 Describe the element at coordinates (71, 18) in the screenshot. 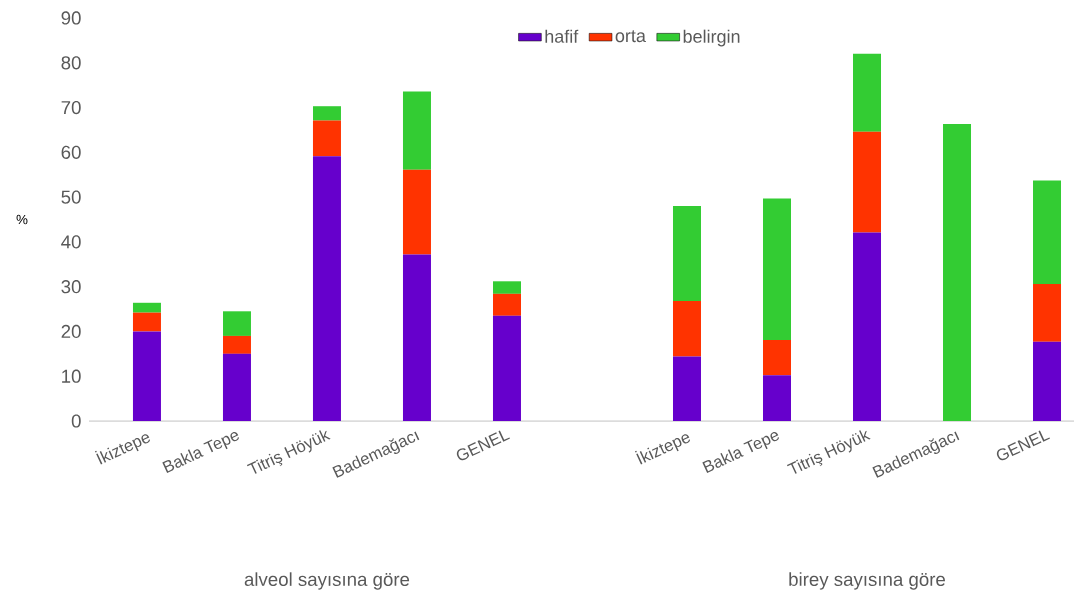

I see `y-tick-label: 90` at that location.